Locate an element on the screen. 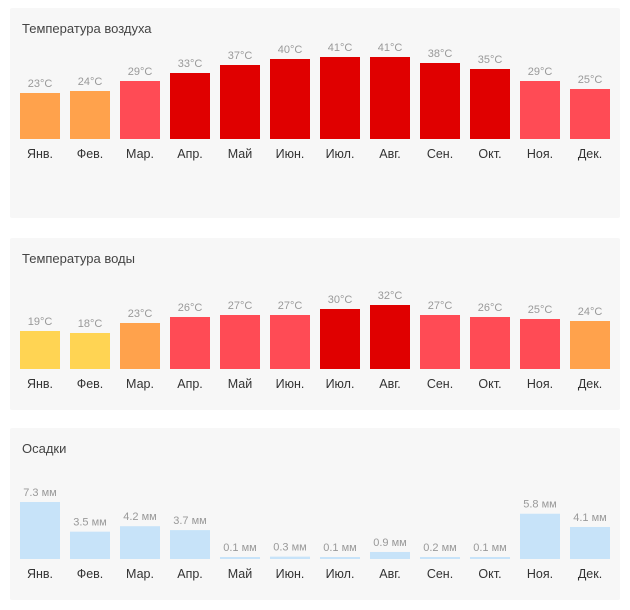 This screenshot has width=630, height=610. water-temperature-value-label: 19°C is located at coordinates (40, 322).